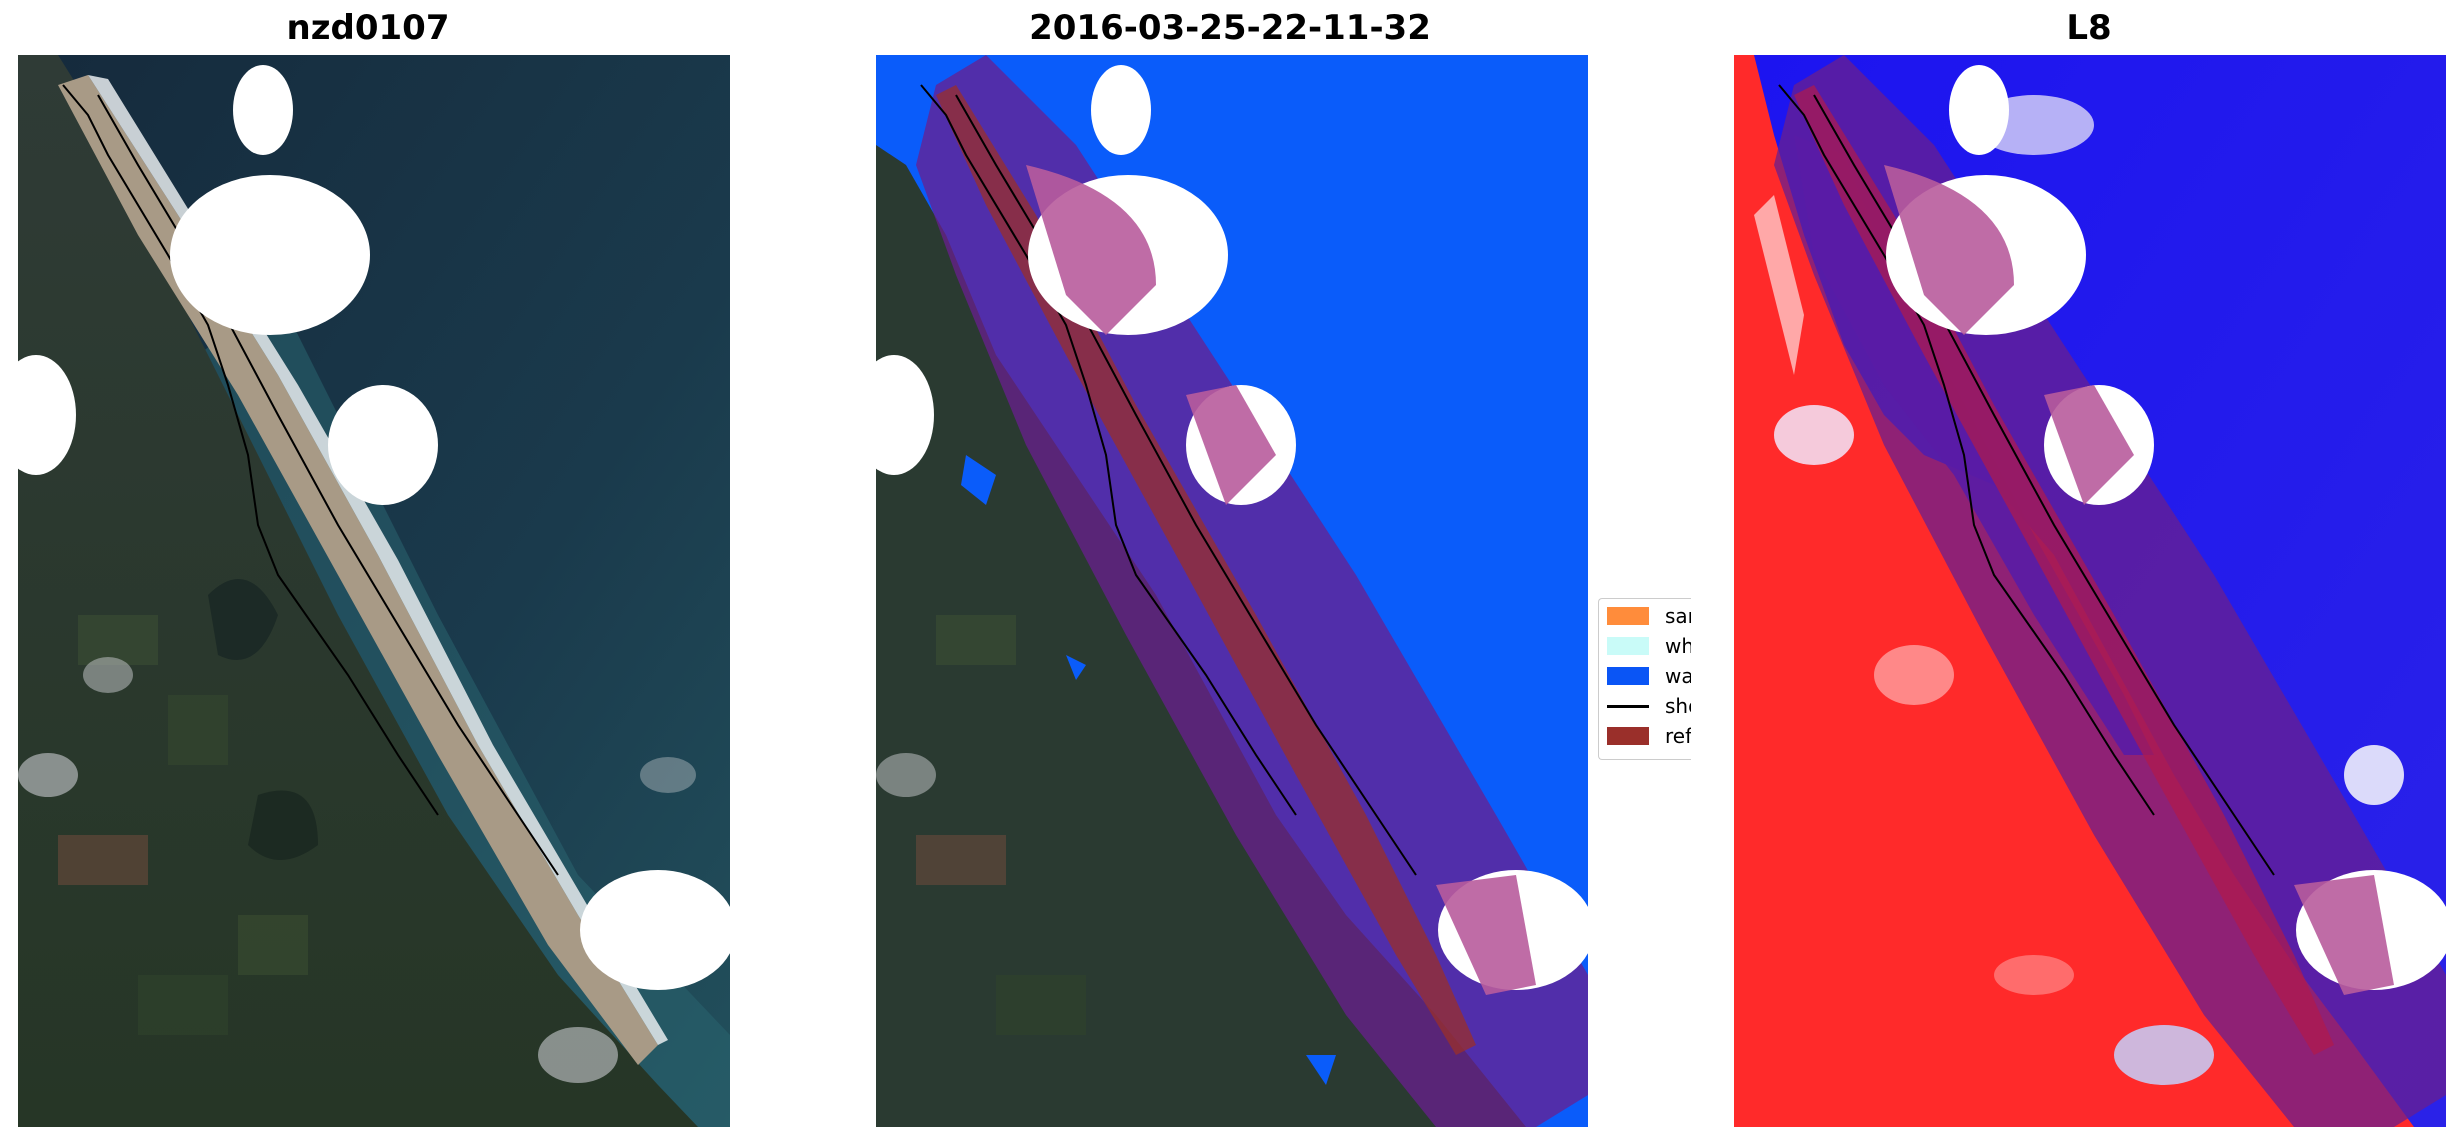 The width and height of the screenshot is (2460, 1140). I want to click on legend-label-shoreline: shoreli, so click(1678, 706).